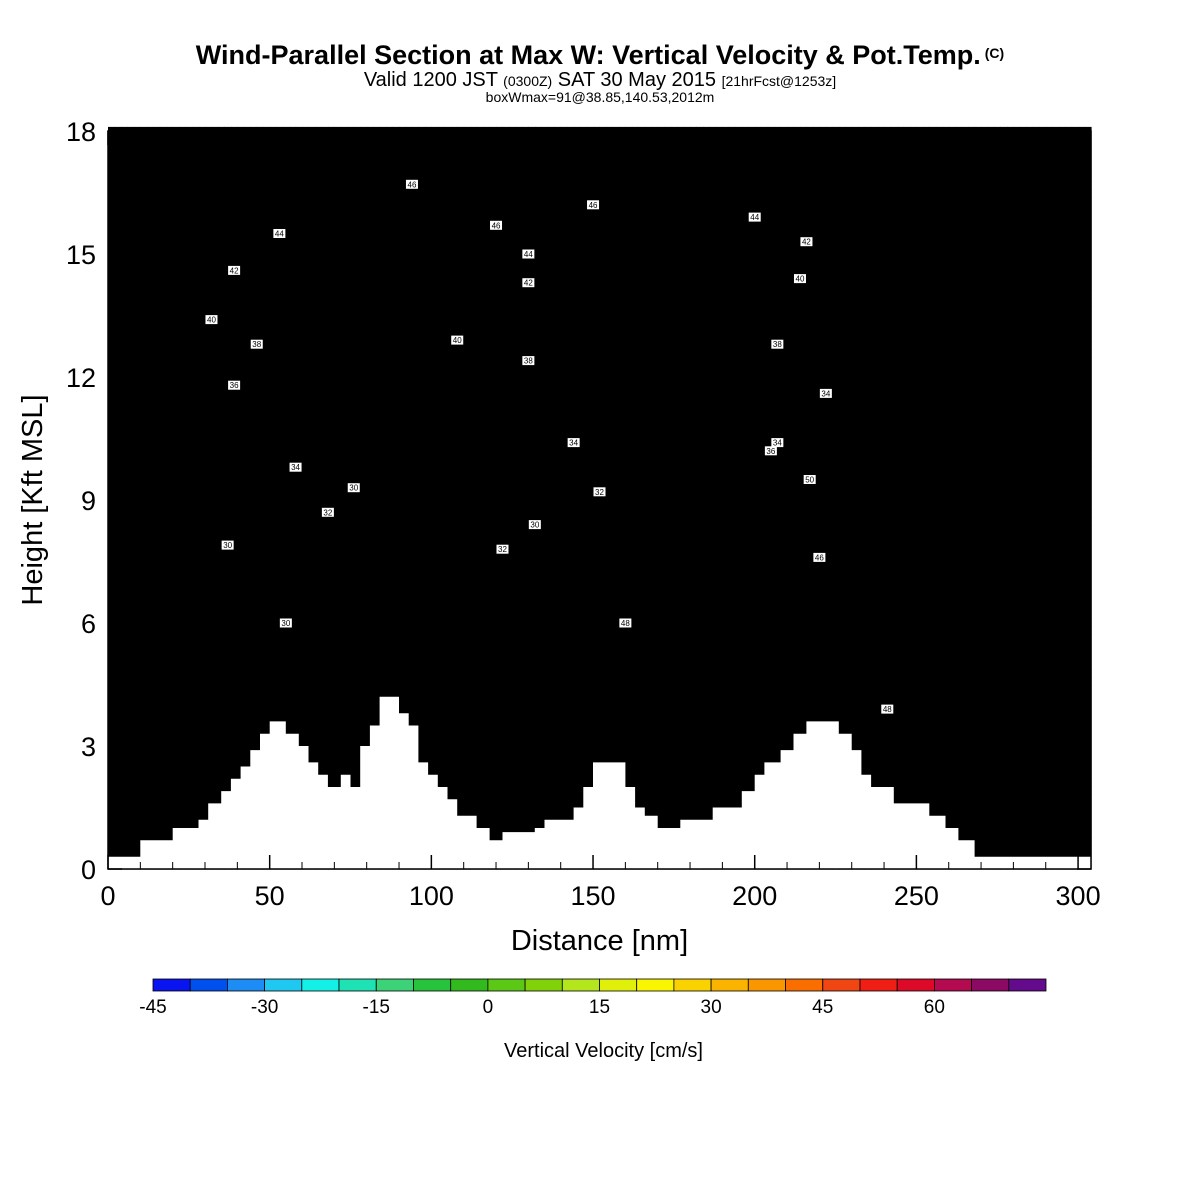 This screenshot has width=1200, height=1200. What do you see at coordinates (81, 255) in the screenshot?
I see `y-tick-label: 15` at bounding box center [81, 255].